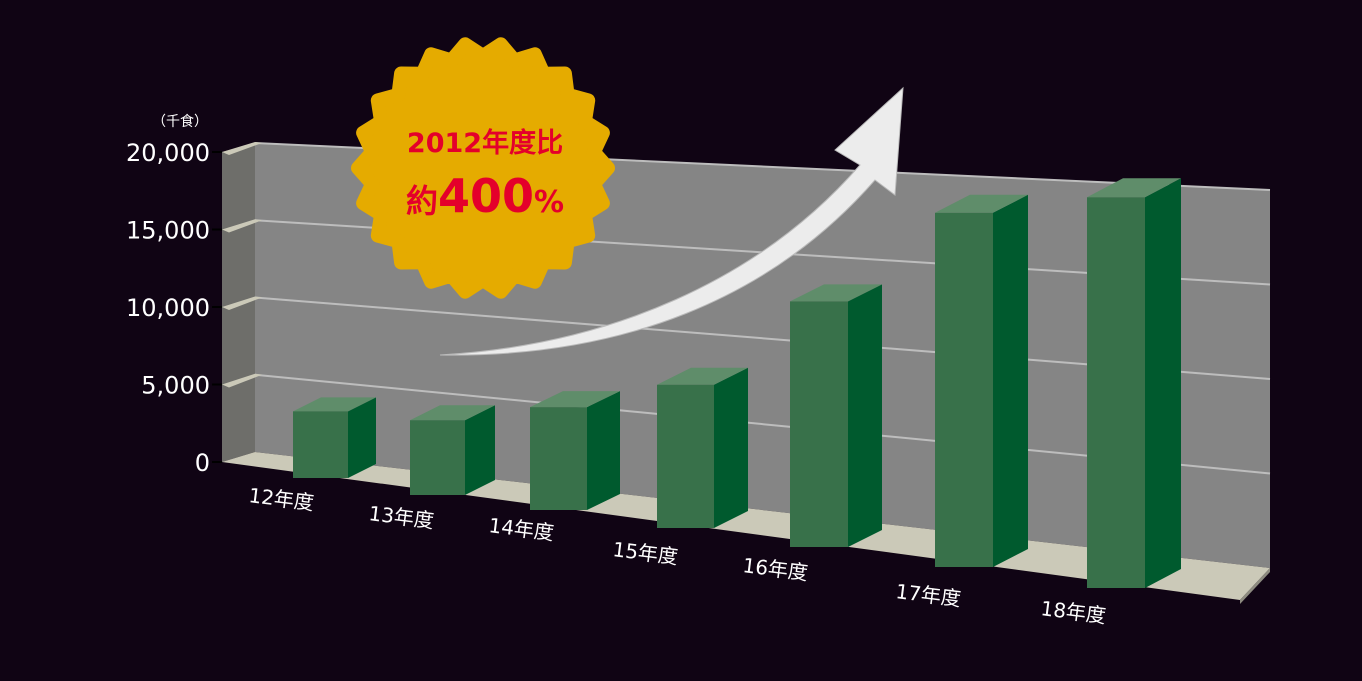 The image size is (1362, 681). Describe the element at coordinates (1255, 586) in the screenshot. I see `floor-edge` at that location.